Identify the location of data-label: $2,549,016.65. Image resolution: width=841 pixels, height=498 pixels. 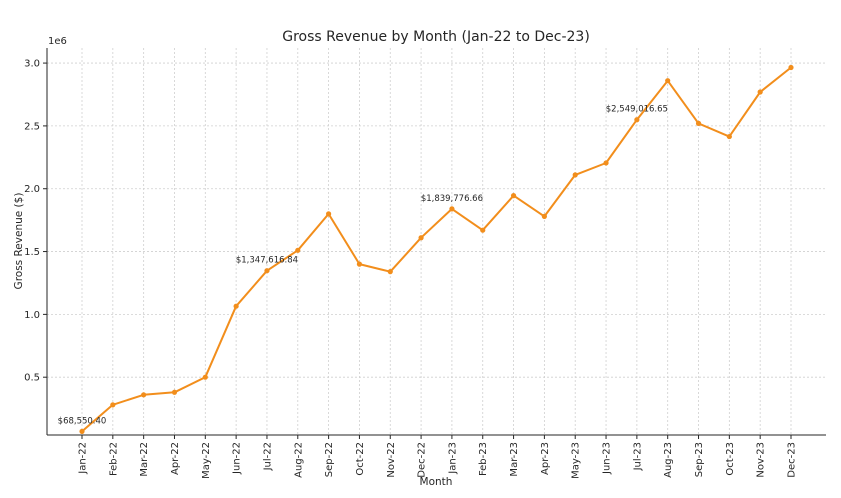
(637, 110).